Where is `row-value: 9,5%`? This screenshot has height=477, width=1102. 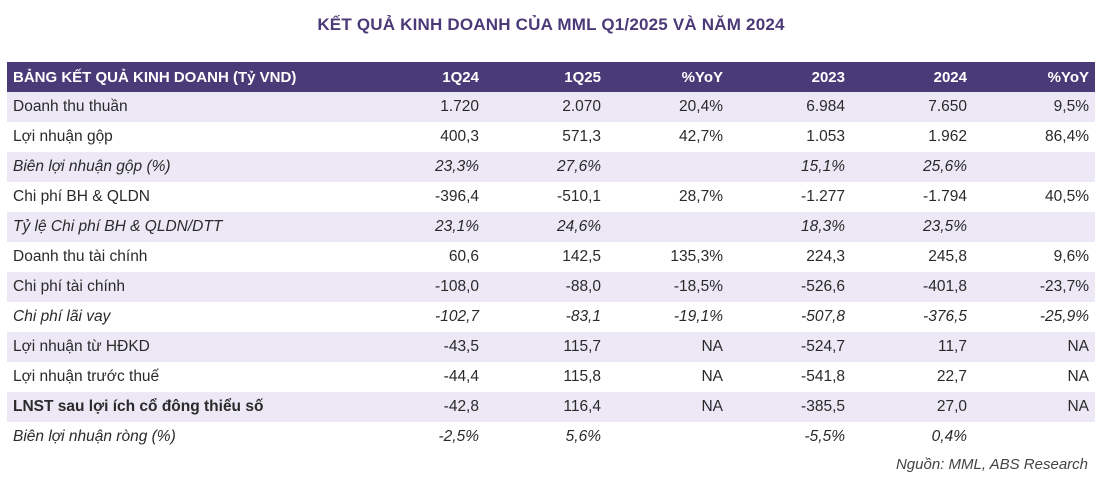
row-value: 9,5% is located at coordinates (1071, 106).